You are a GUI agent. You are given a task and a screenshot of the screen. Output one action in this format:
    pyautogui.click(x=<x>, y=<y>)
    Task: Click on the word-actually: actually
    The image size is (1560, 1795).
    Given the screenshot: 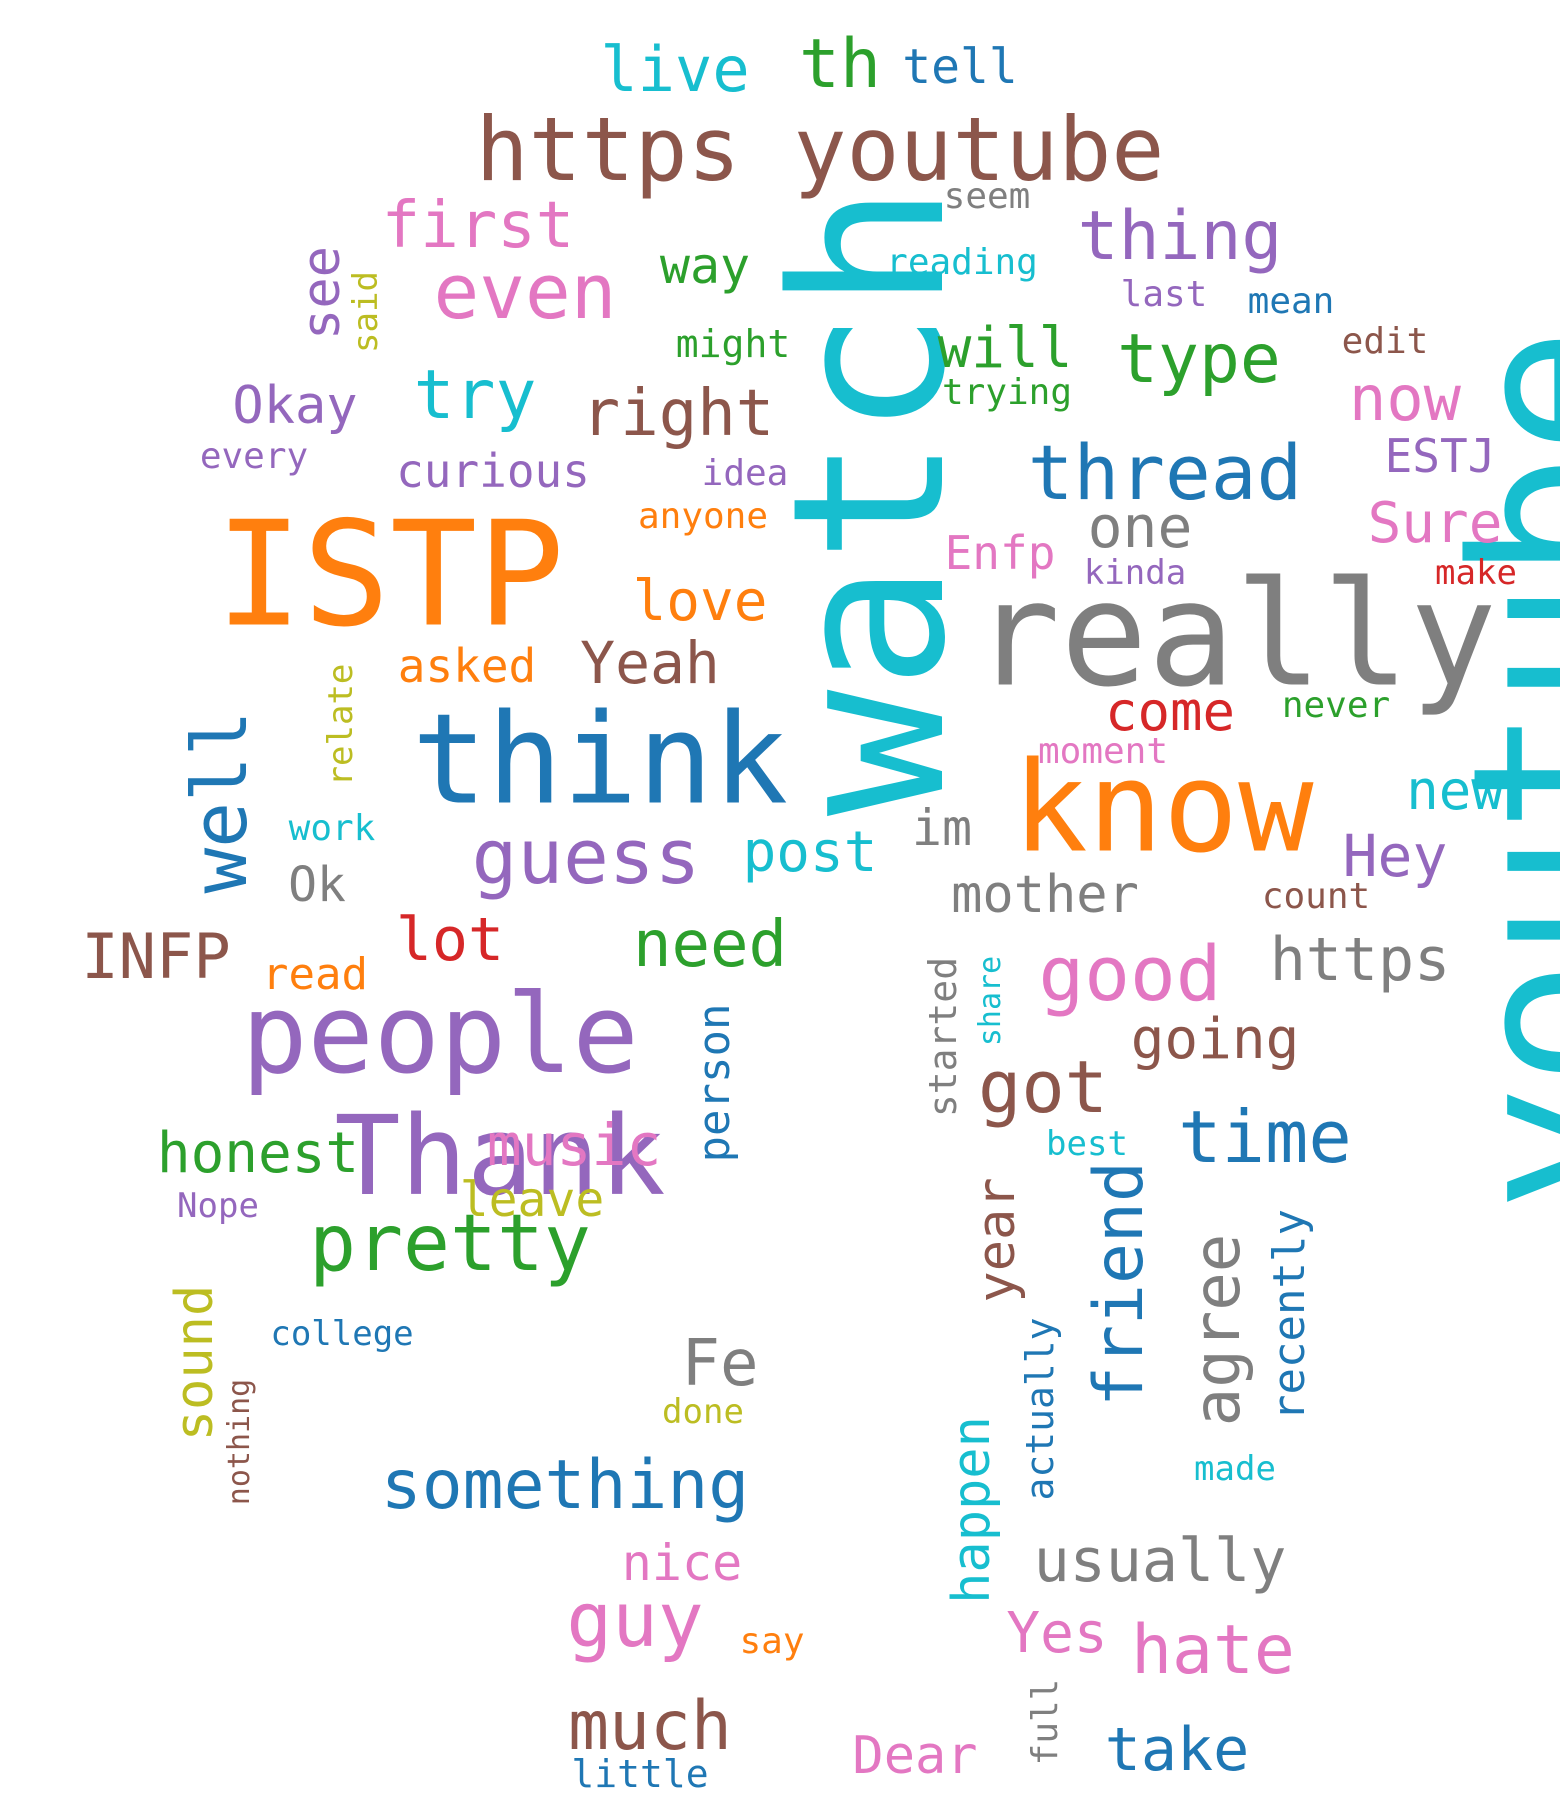 What is the action you would take?
    pyautogui.click(x=1040, y=1409)
    